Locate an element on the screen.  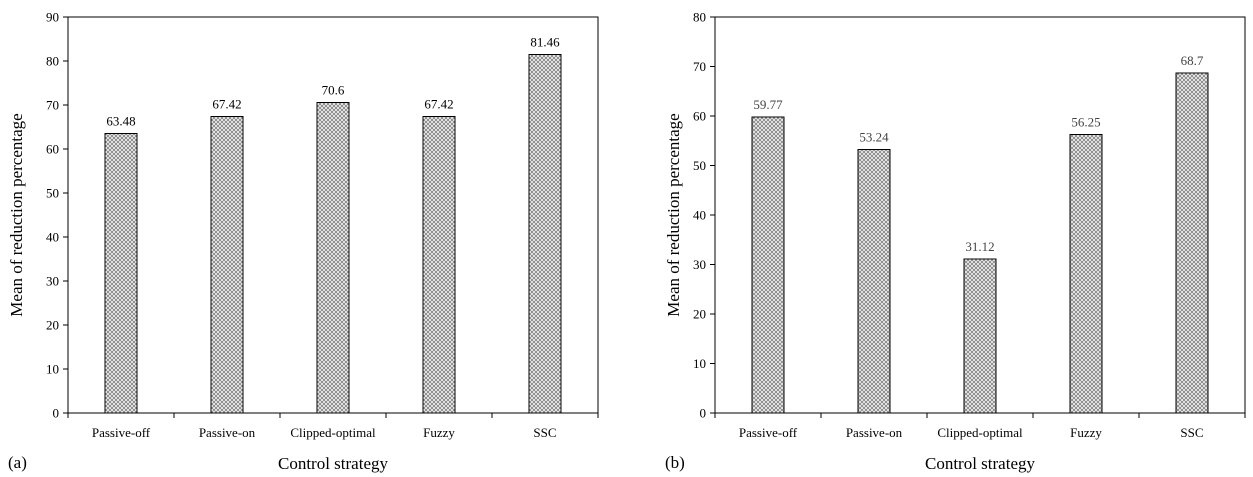
y-tick-label: 90 is located at coordinates (52, 17).